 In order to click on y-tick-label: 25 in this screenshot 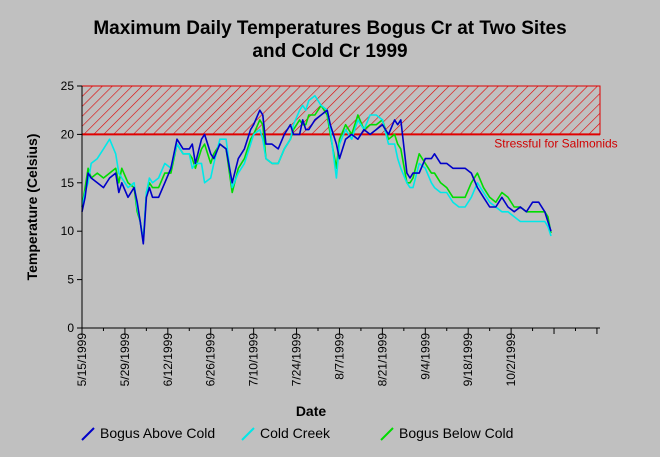, I will do `click(68, 86)`.